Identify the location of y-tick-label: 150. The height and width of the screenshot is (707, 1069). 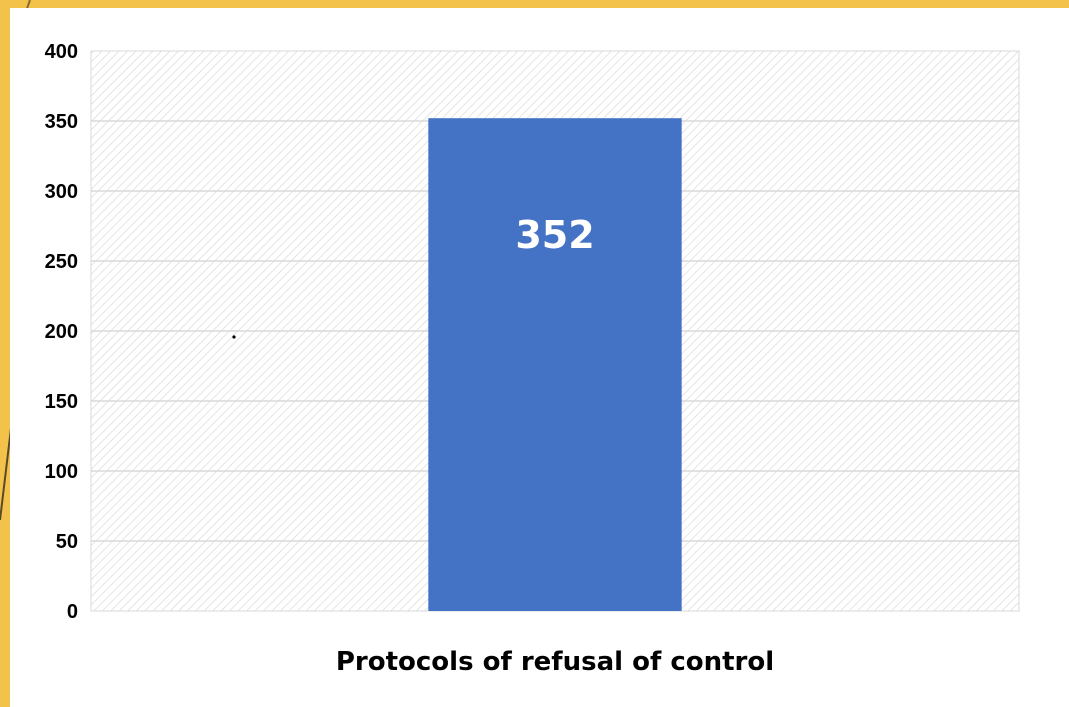
(61, 402).